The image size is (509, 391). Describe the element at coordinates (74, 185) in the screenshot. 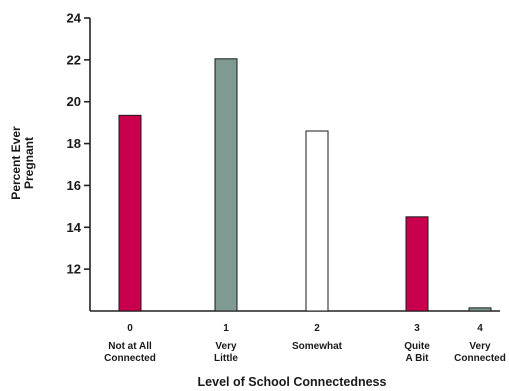

I see `y-tick-label: 16` at that location.